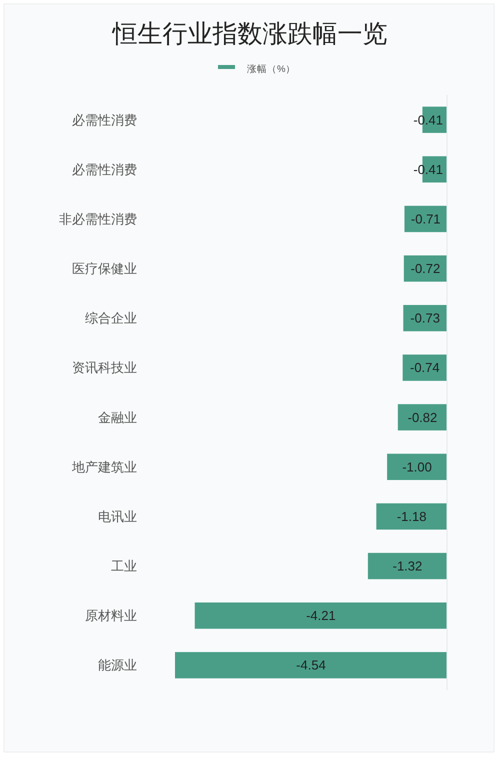 The image size is (500, 758). Describe the element at coordinates (321, 616) in the screenshot. I see `value-label: -4.21` at that location.